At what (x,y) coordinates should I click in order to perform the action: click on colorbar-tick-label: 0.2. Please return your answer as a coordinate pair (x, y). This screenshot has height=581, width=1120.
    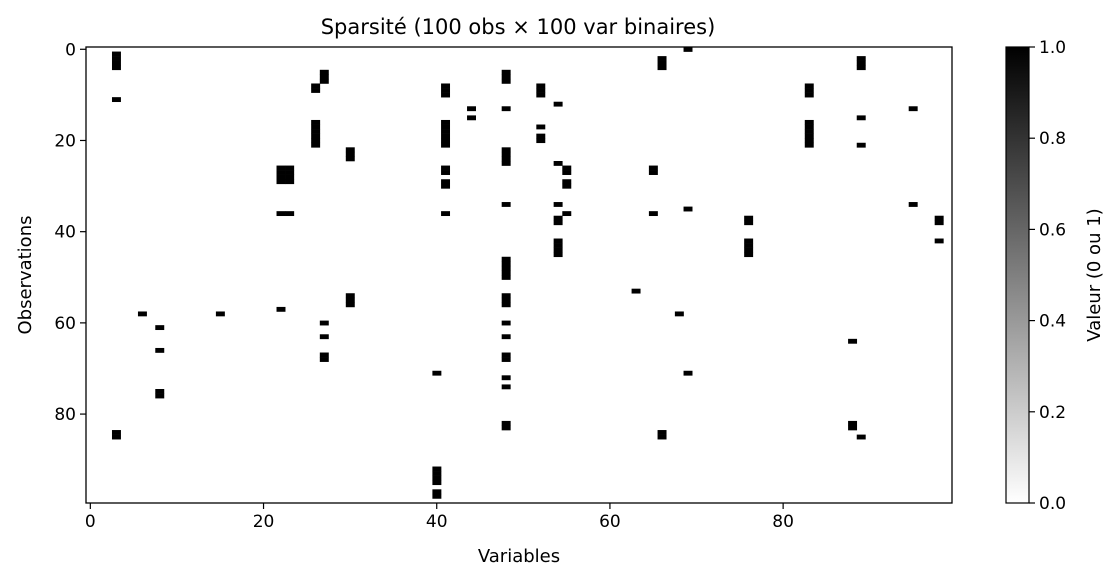
    Looking at the image, I should click on (1052, 413).